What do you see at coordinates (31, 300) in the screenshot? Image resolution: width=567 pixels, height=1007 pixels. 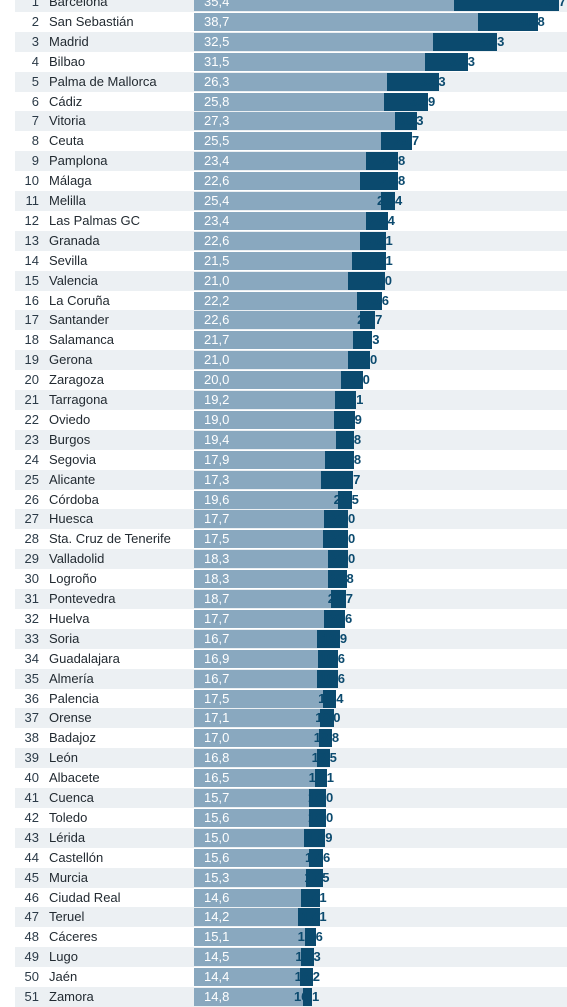 I see `rank-label: 16` at bounding box center [31, 300].